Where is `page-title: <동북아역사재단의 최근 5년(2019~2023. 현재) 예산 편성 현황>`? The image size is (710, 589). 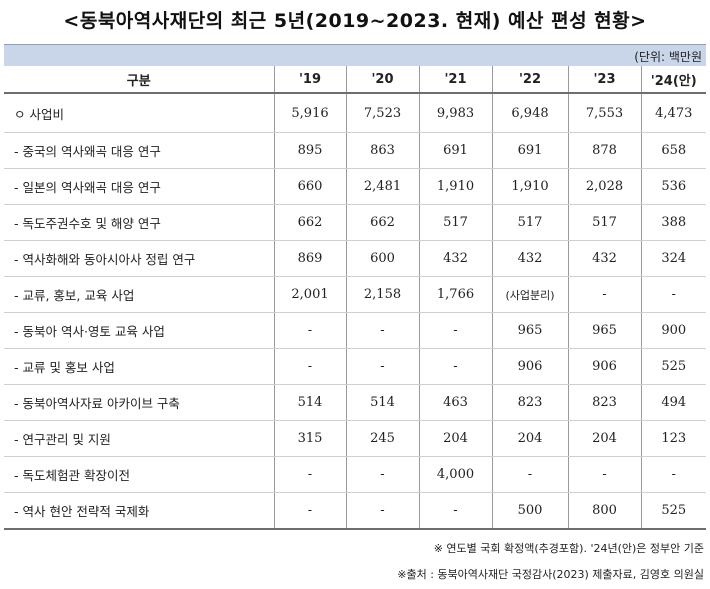
page-title: <동북아역사재단의 최근 5년(2019~2023. 현재) 예산 편성 현황> is located at coordinates (355, 21).